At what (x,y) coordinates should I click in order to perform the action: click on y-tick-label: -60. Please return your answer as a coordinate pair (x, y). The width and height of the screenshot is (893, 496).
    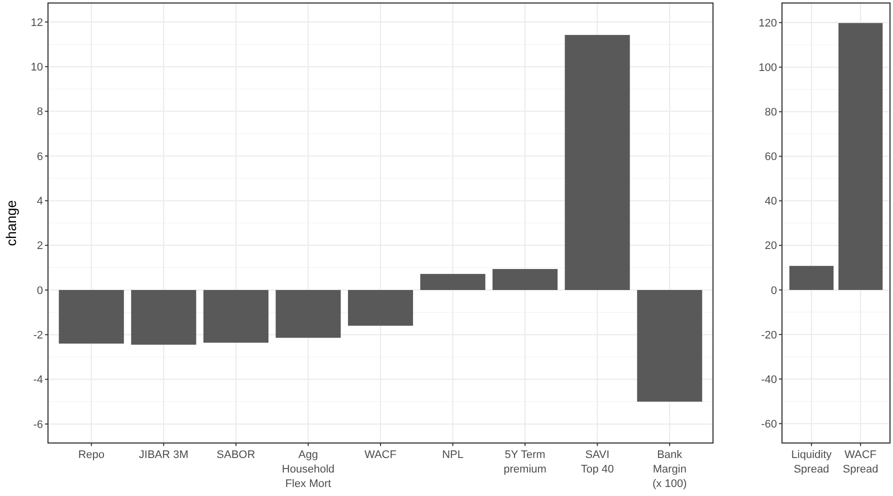
    Looking at the image, I should click on (769, 424).